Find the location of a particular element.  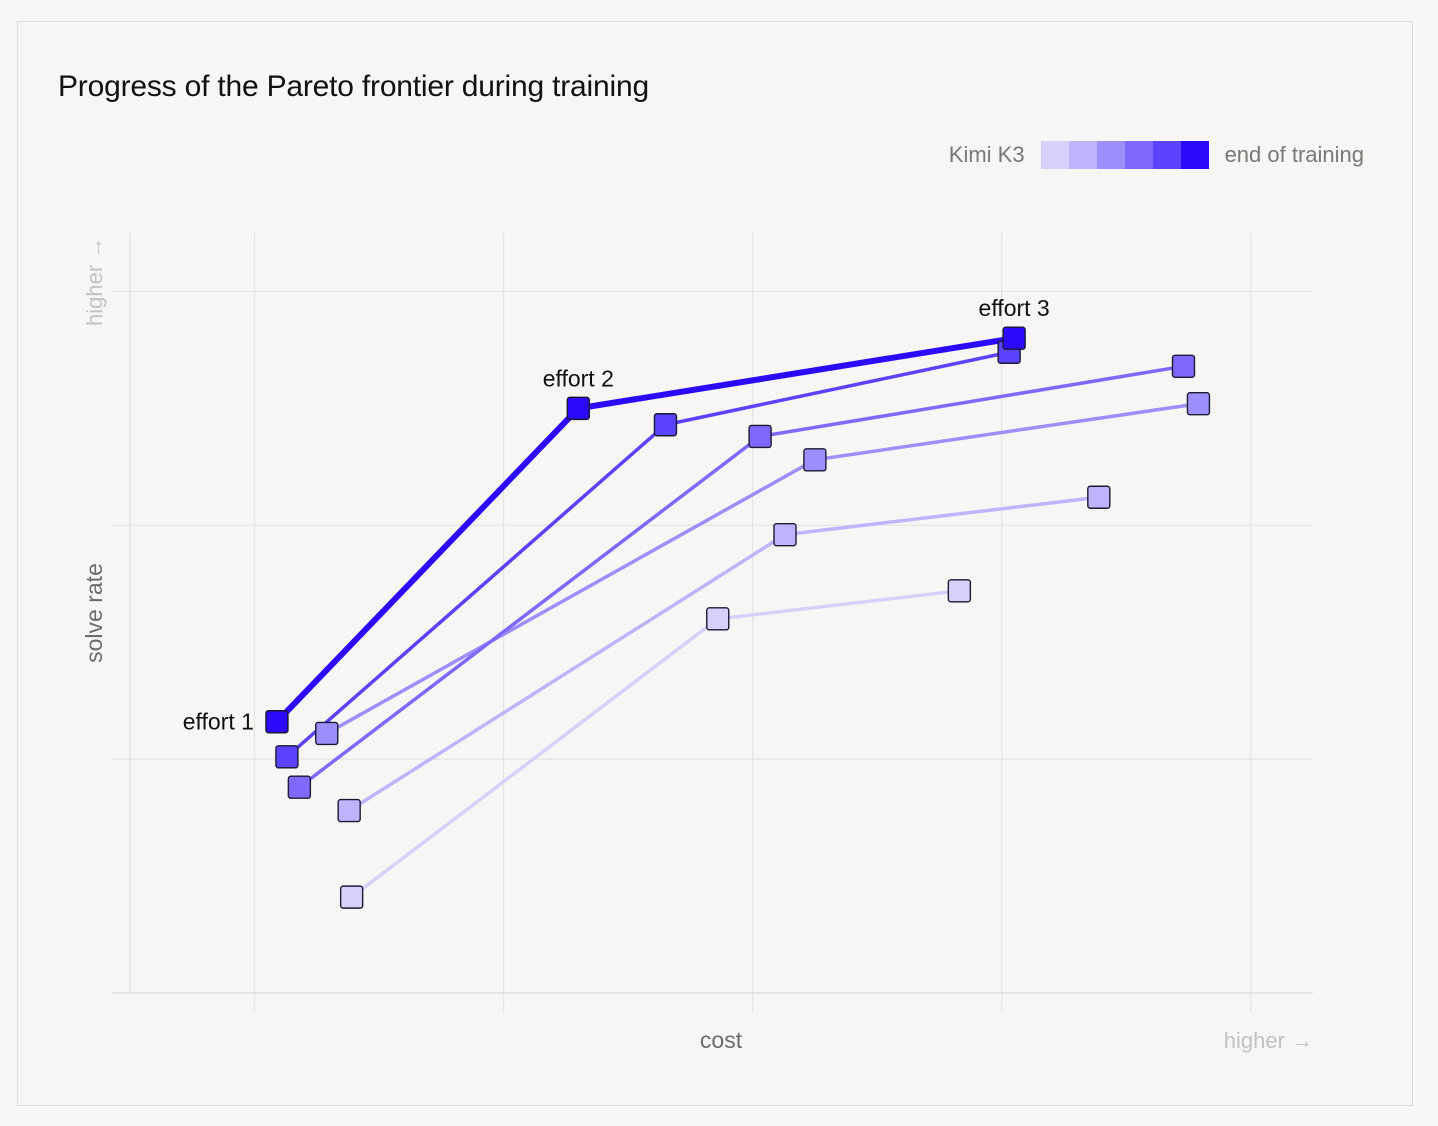

y-axis-higher-label: higher → is located at coordinates (94, 281).